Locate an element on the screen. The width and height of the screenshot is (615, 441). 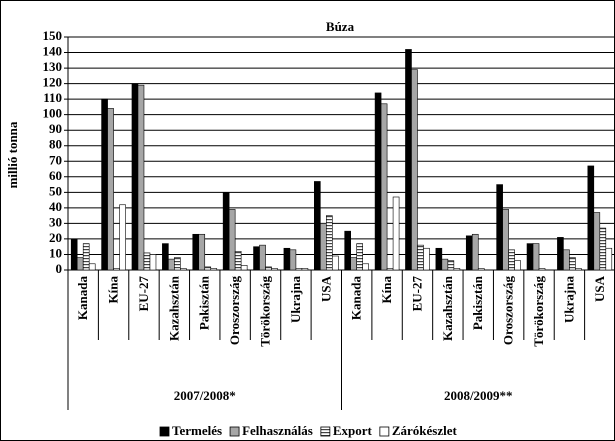
y-tick-label: 60 is located at coordinates (55, 175).